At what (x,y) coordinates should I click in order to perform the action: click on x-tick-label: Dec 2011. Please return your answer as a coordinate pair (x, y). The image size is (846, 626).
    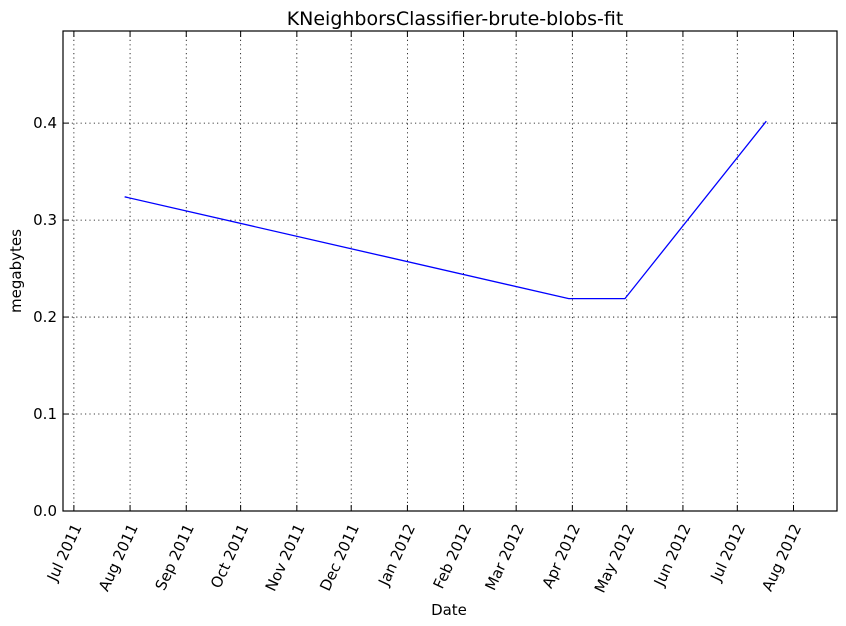
    Looking at the image, I should click on (339, 557).